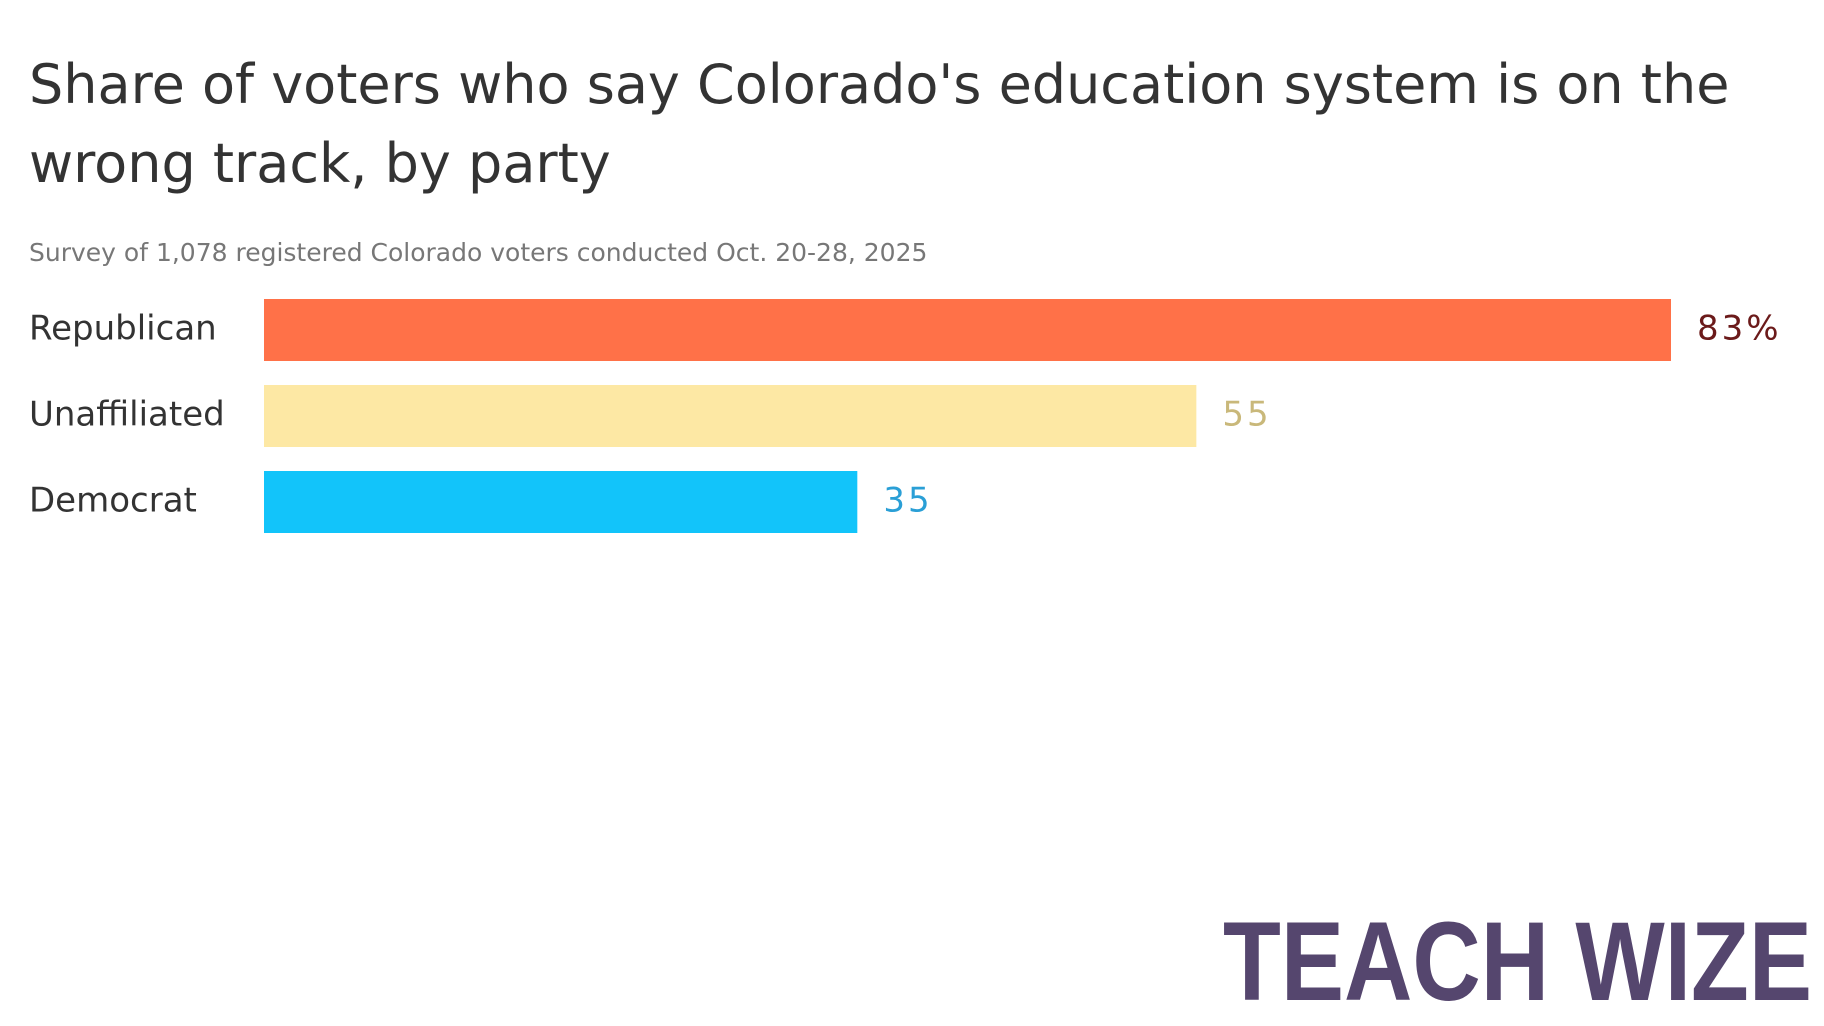 Image resolution: width=1824 pixels, height=1026 pixels. I want to click on value-label: 55, so click(1246, 415).